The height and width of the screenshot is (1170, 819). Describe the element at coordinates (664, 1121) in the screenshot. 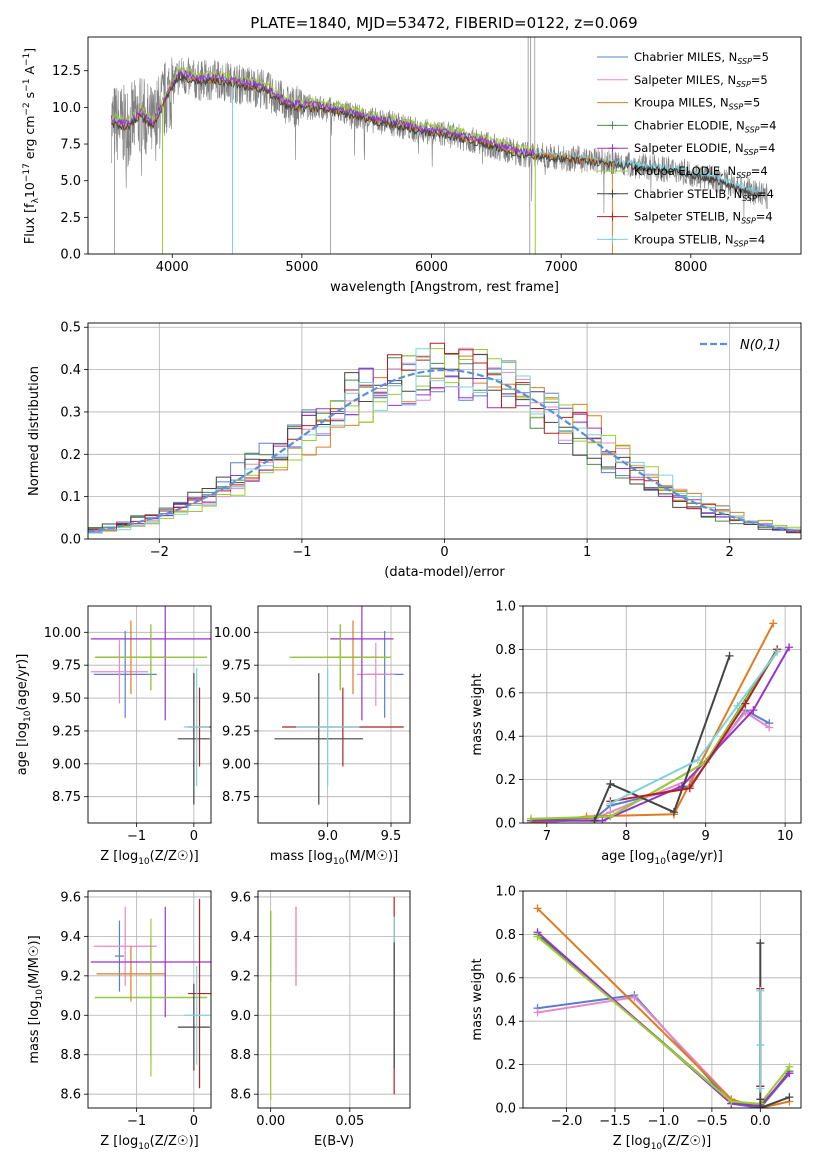

I see `x-tick-label: −1.0` at that location.